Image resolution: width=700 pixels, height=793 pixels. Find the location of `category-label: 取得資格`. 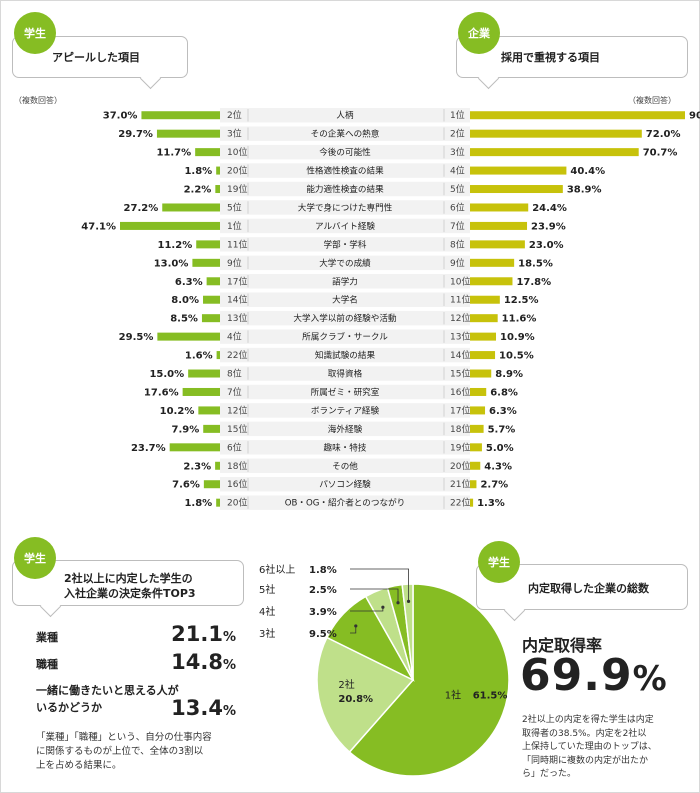

category-label: 取得資格 is located at coordinates (345, 374).